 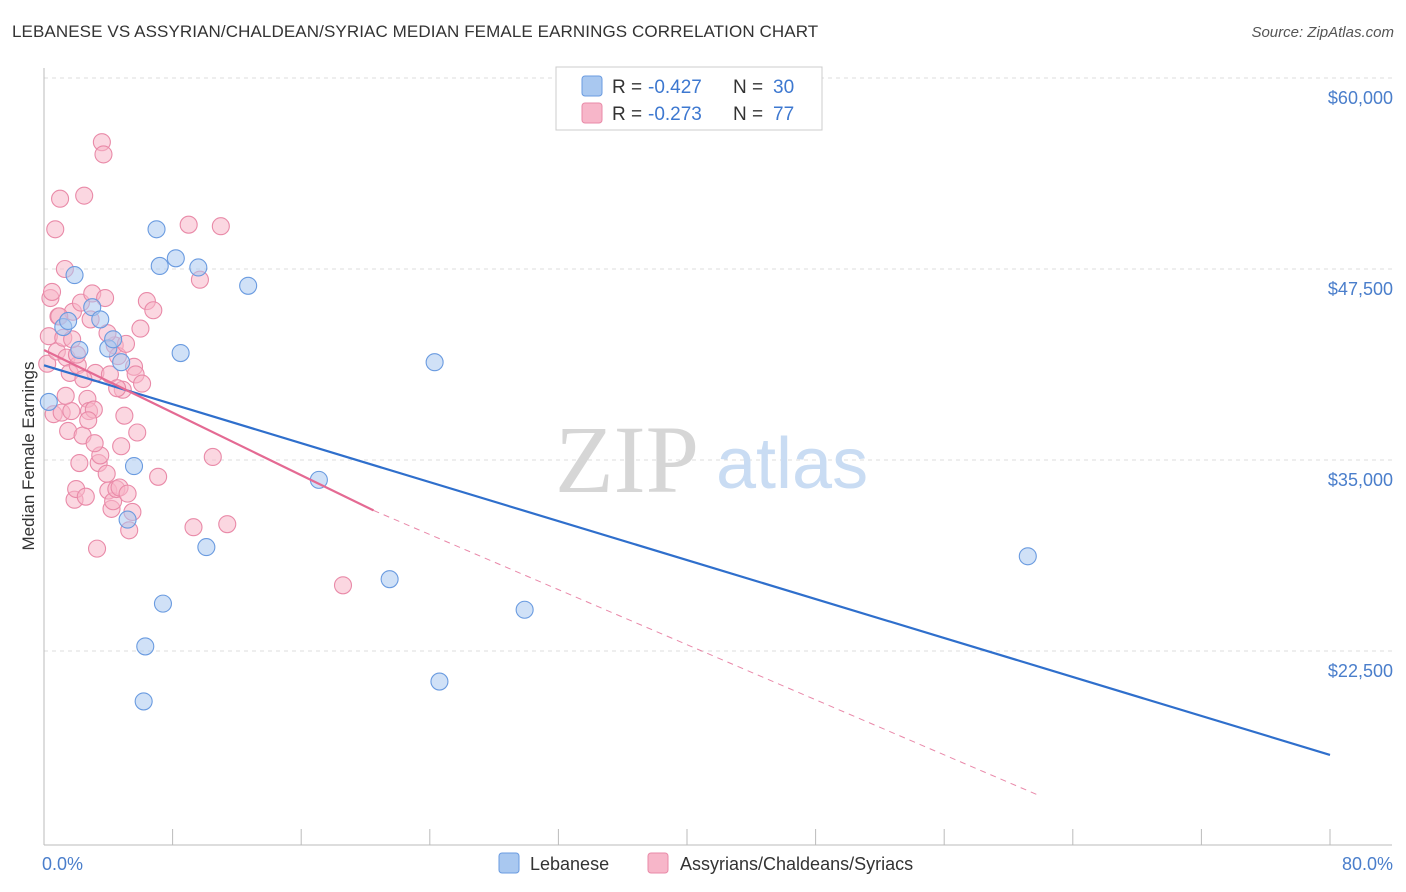 I want to click on y-tick-label-22500: $22,500, so click(x=1360, y=671).